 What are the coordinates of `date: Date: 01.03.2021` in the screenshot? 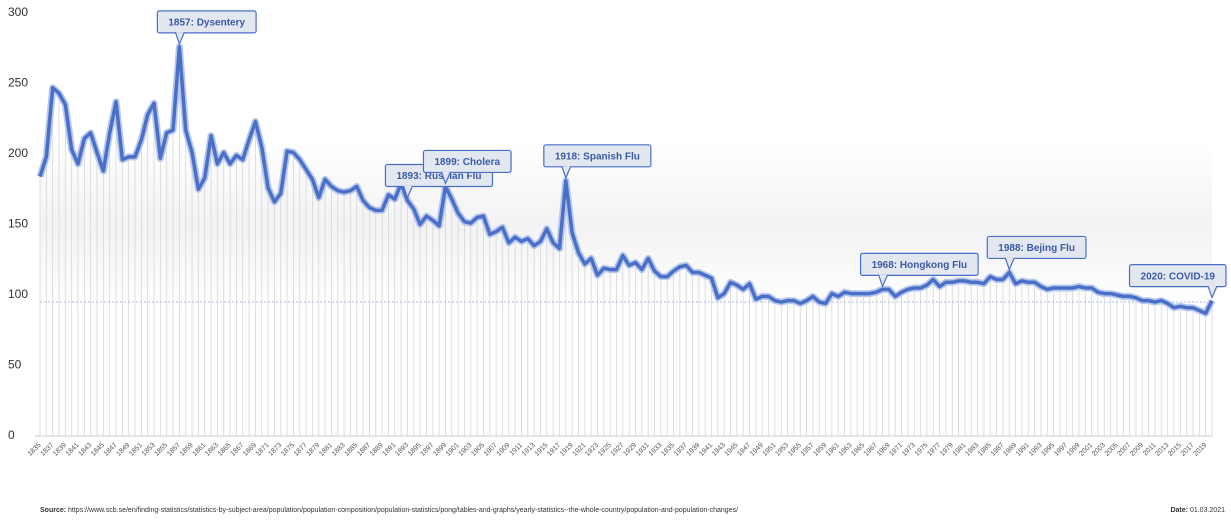 It's located at (1197, 510).